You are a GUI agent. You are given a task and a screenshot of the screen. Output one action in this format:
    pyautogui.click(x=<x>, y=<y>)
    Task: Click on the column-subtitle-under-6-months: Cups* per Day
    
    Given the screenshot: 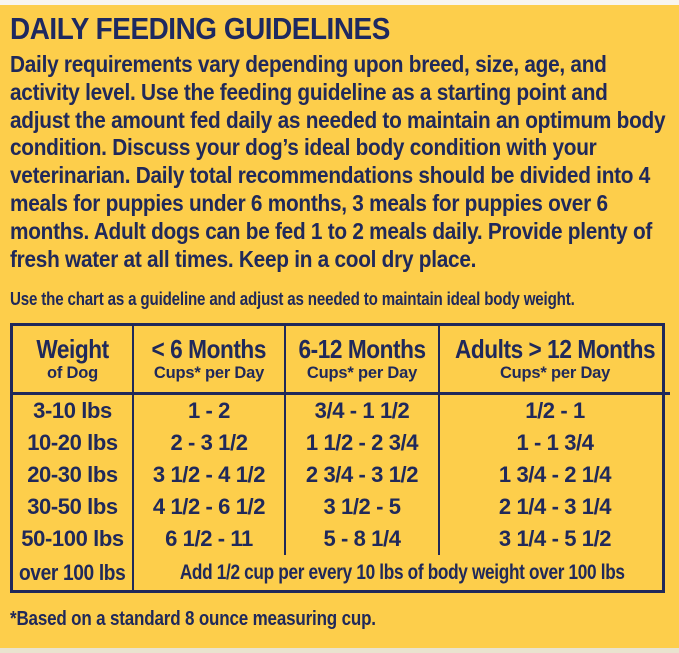 What is the action you would take?
    pyautogui.click(x=209, y=373)
    